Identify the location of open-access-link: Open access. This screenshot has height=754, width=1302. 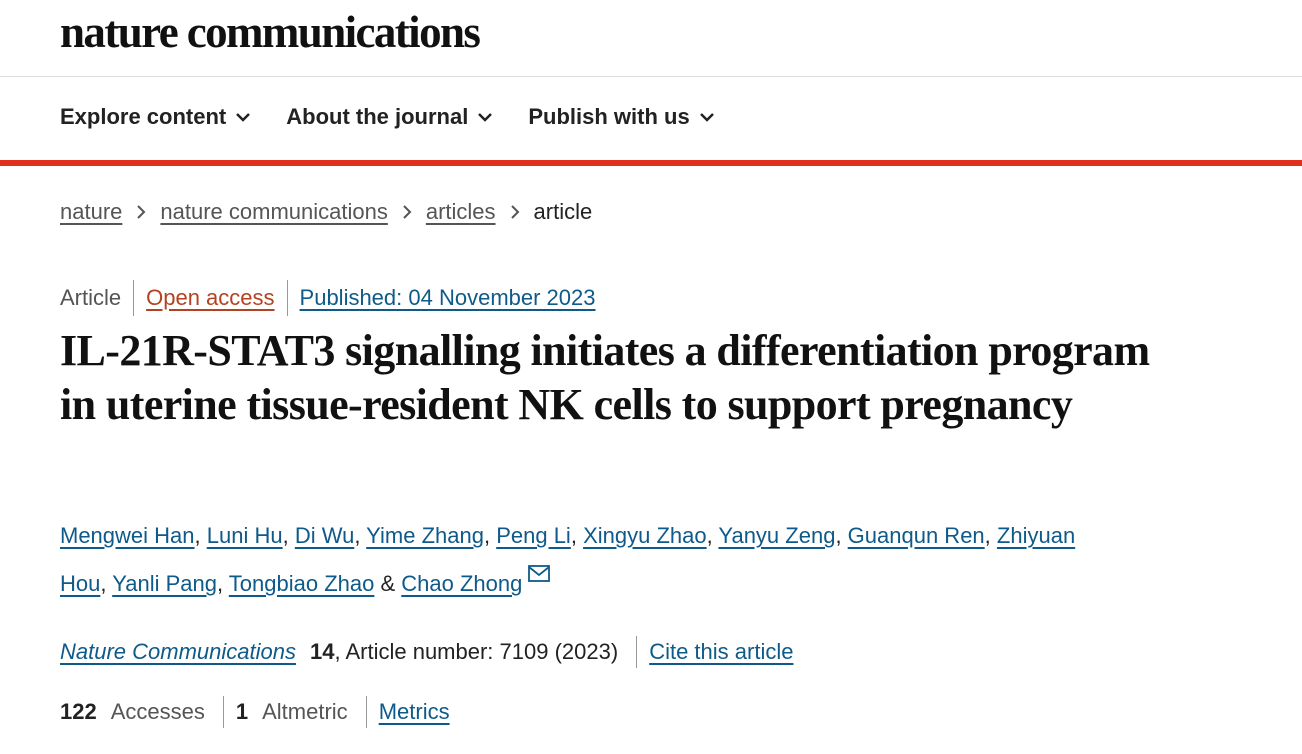
(209, 298).